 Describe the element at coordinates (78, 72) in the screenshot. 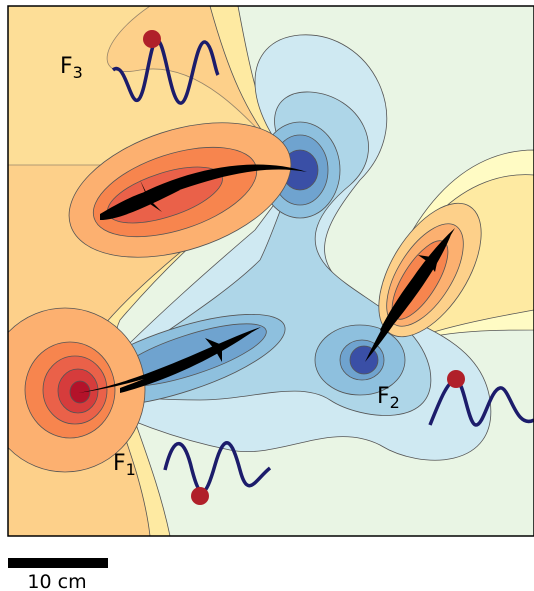

I see `label-sub: 3` at that location.